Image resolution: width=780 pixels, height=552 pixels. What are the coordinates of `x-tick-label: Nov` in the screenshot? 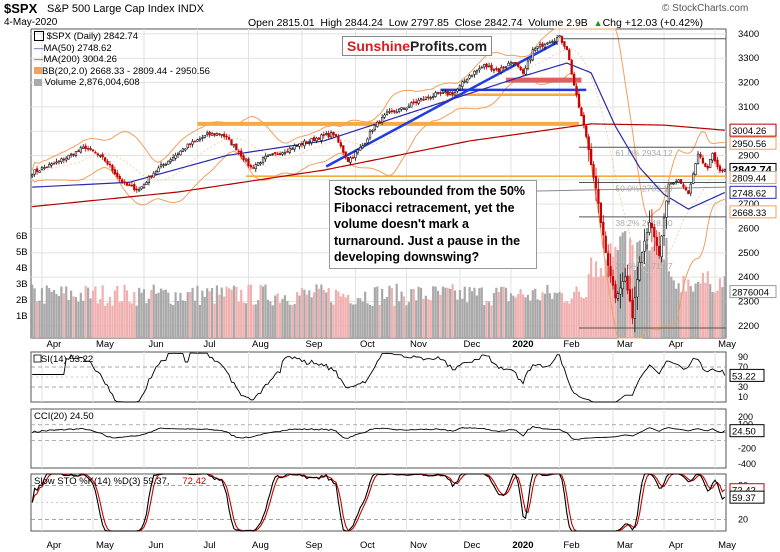 It's located at (418, 344).